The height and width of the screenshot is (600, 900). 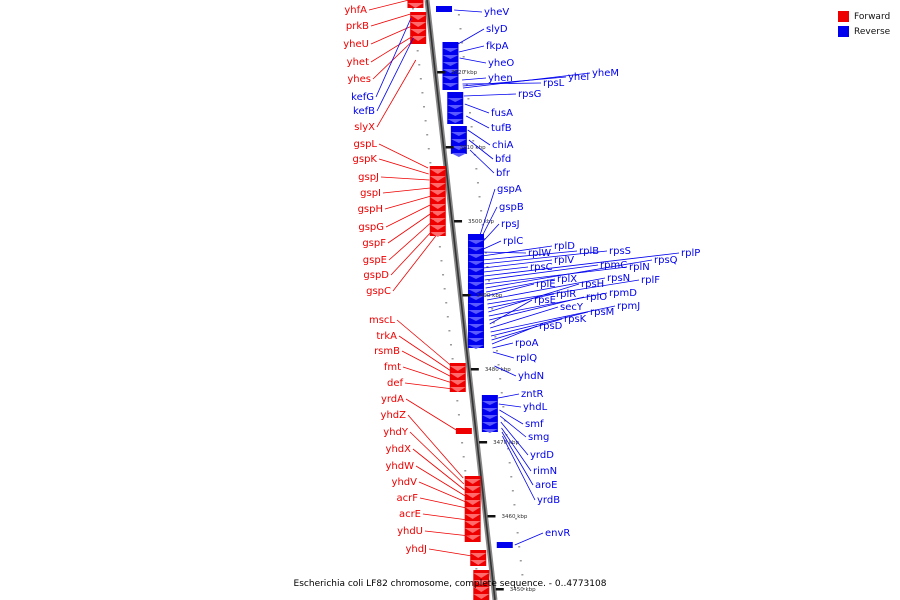 I want to click on forward-gene-label: gspJ, so click(x=368, y=177).